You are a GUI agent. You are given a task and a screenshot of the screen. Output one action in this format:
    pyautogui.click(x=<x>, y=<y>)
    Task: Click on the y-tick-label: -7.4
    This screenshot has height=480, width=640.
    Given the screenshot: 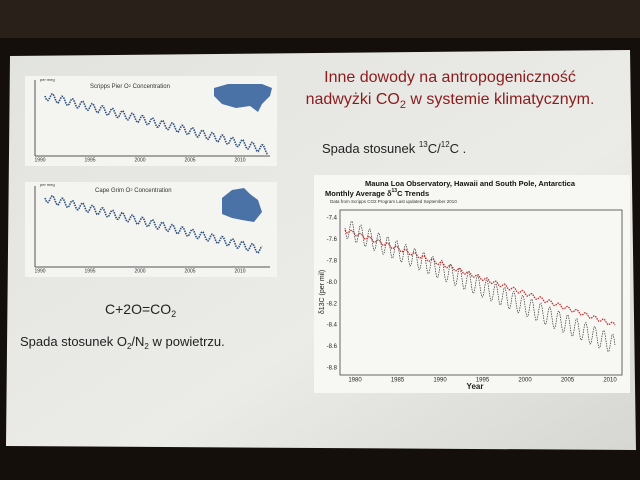 What is the action you would take?
    pyautogui.click(x=332, y=219)
    